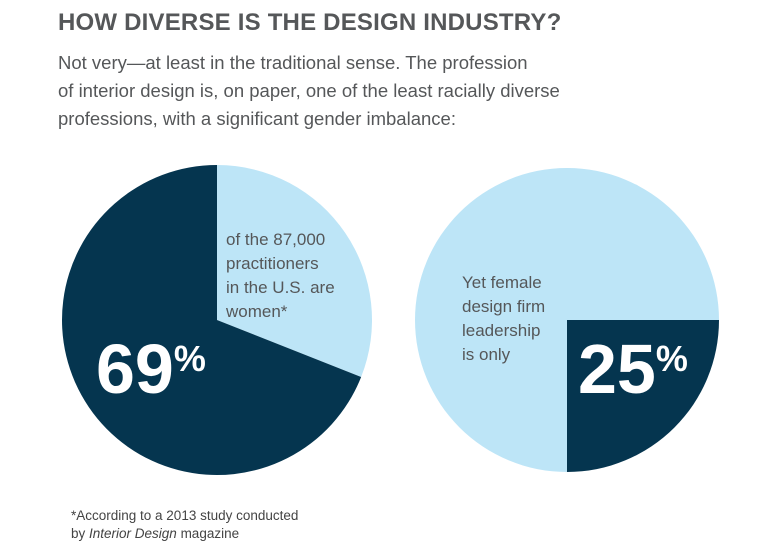 The image size is (767, 548). What do you see at coordinates (617, 369) in the screenshot?
I see `big-percent-number: 25` at bounding box center [617, 369].